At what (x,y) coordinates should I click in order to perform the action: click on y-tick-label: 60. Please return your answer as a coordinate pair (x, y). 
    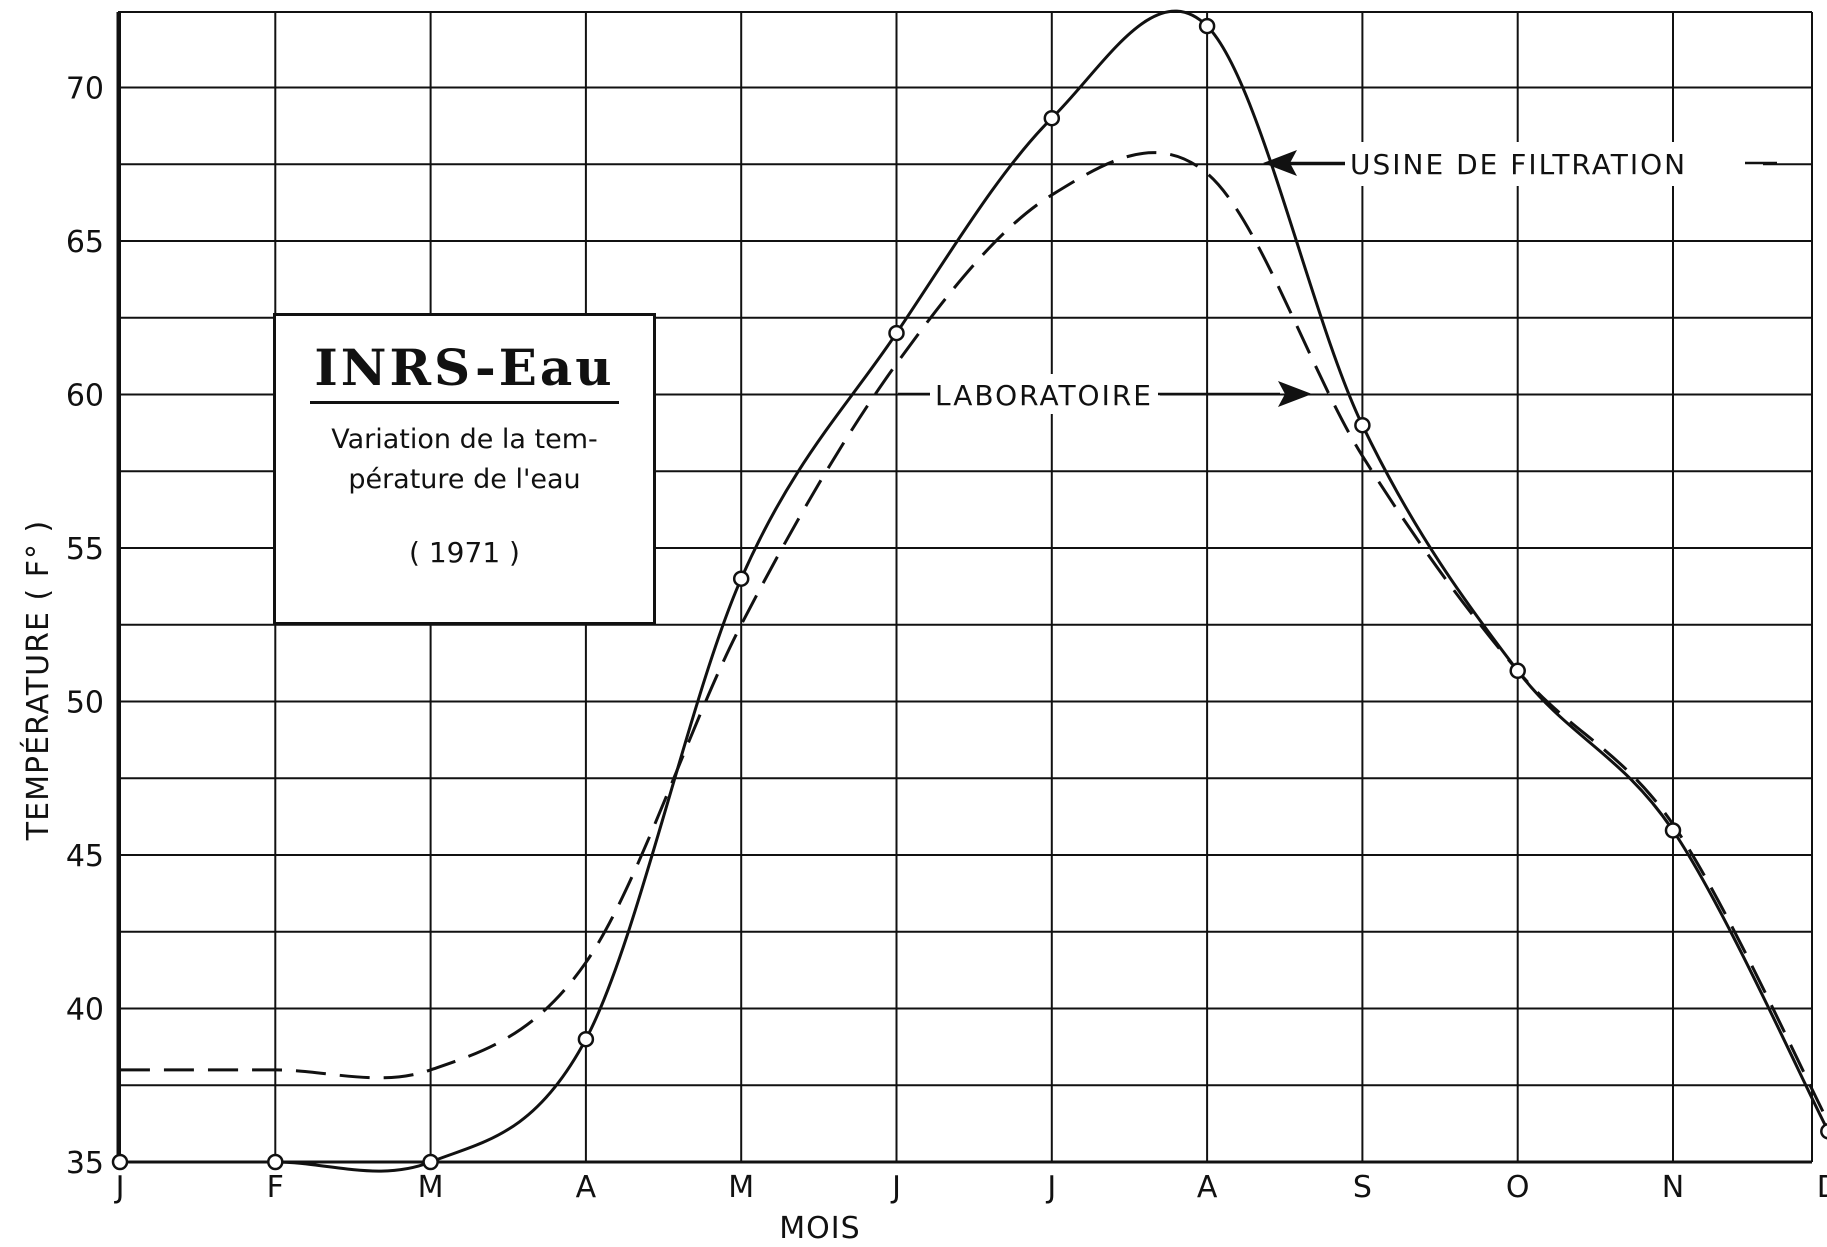
    Looking at the image, I should click on (85, 396).